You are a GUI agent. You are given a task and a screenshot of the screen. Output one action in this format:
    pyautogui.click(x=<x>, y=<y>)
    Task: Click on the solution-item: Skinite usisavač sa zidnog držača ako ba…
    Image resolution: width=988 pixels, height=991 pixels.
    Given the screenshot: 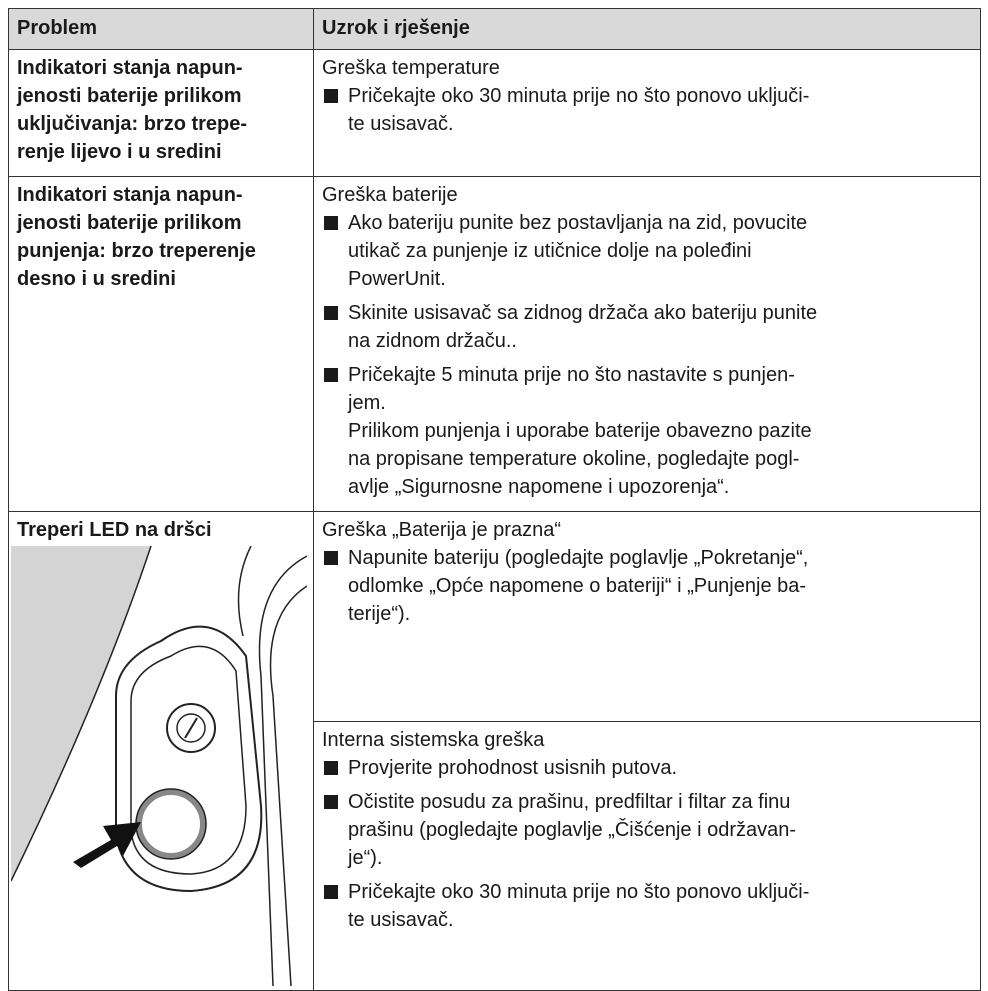 What is the action you would take?
    pyautogui.click(x=647, y=327)
    